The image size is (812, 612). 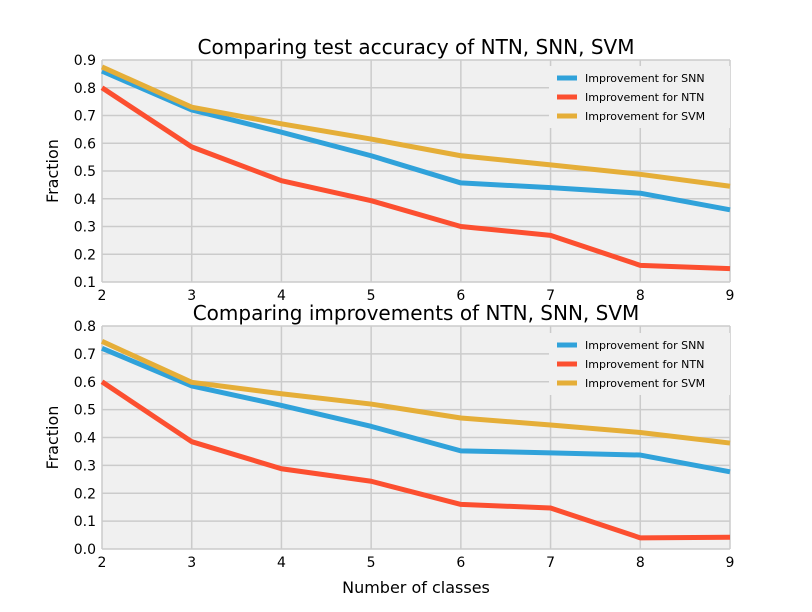 I want to click on chart2-x-tick-label: 5, so click(x=371, y=563).